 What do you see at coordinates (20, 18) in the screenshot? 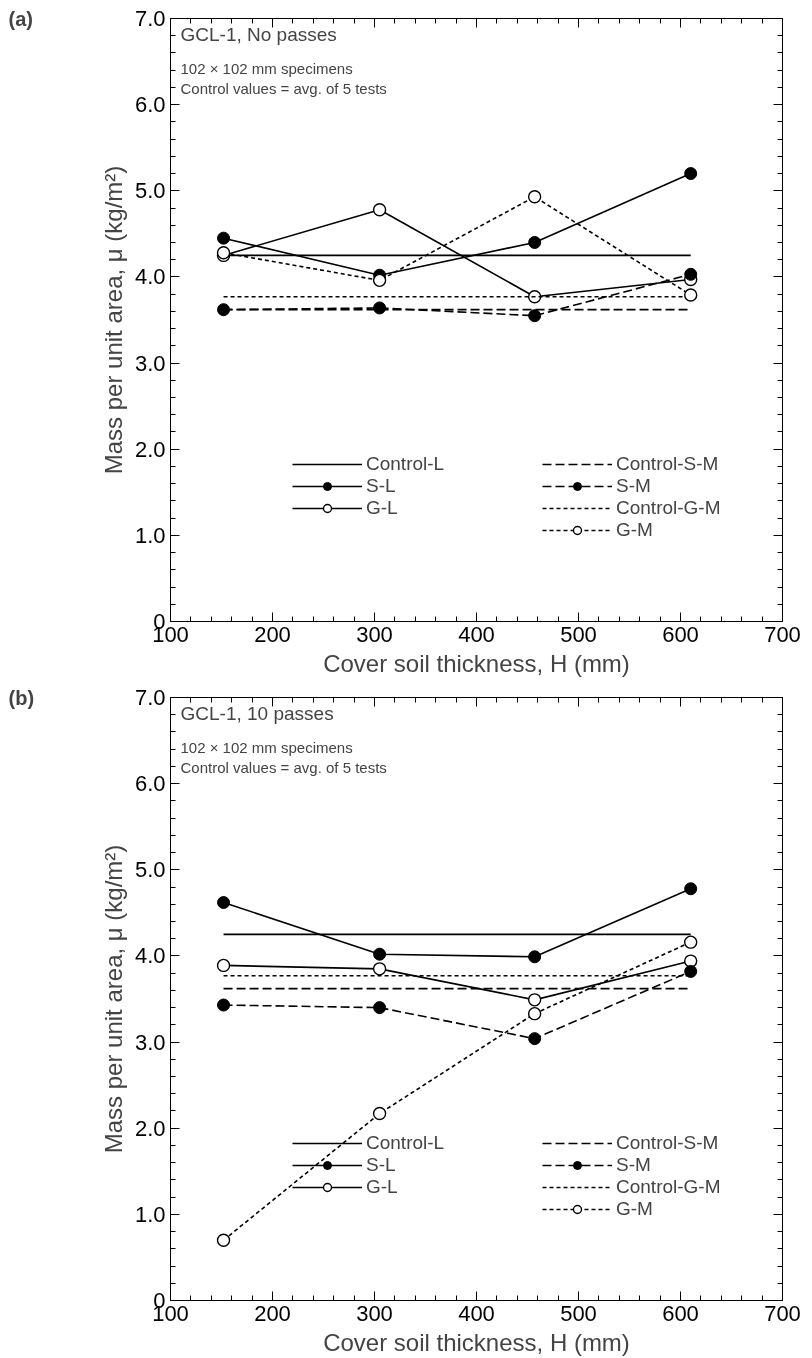
I see `chart-title: (a)` at bounding box center [20, 18].